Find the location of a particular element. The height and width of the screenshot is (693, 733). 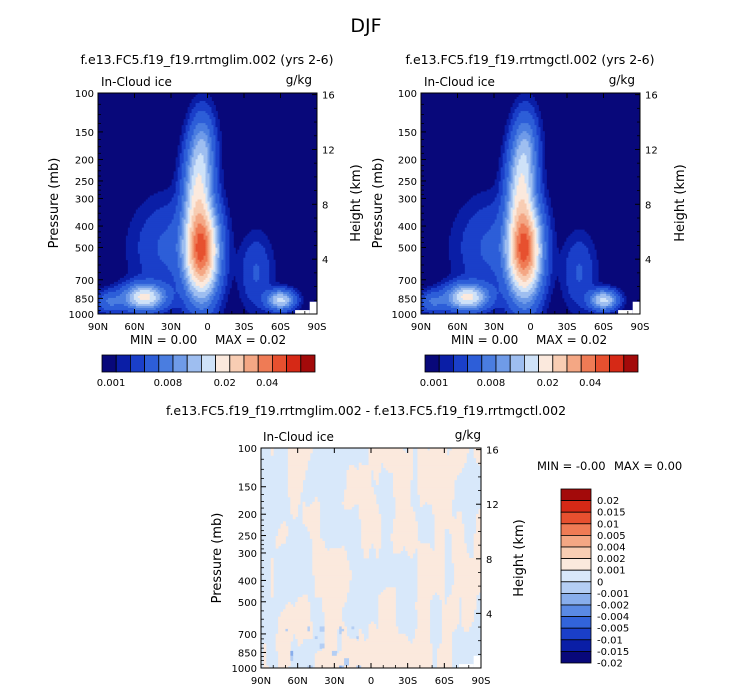

colorbar-box is located at coordinates (576, 529).